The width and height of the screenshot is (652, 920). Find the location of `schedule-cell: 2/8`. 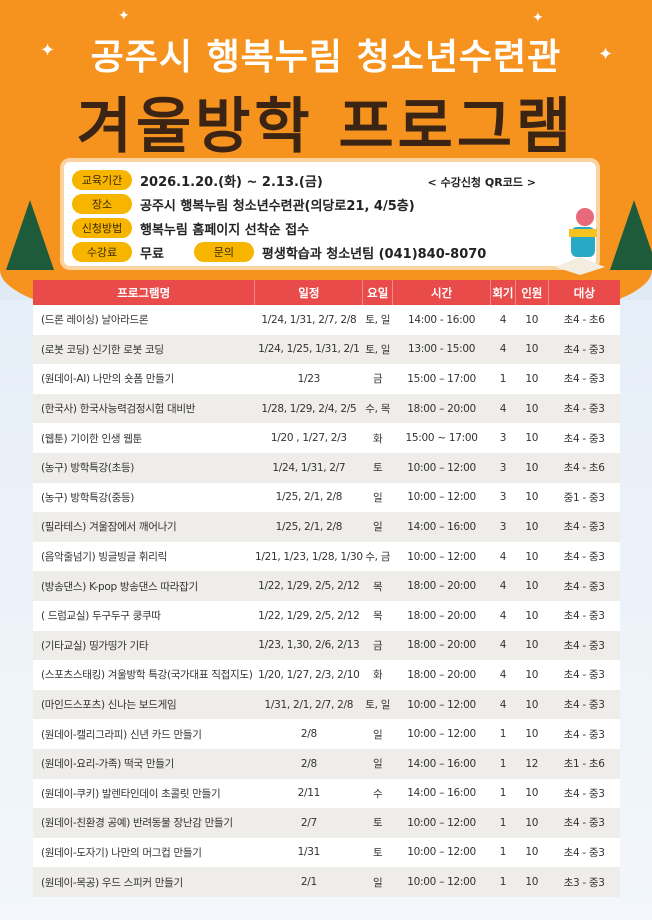

schedule-cell: 2/8 is located at coordinates (308, 763).